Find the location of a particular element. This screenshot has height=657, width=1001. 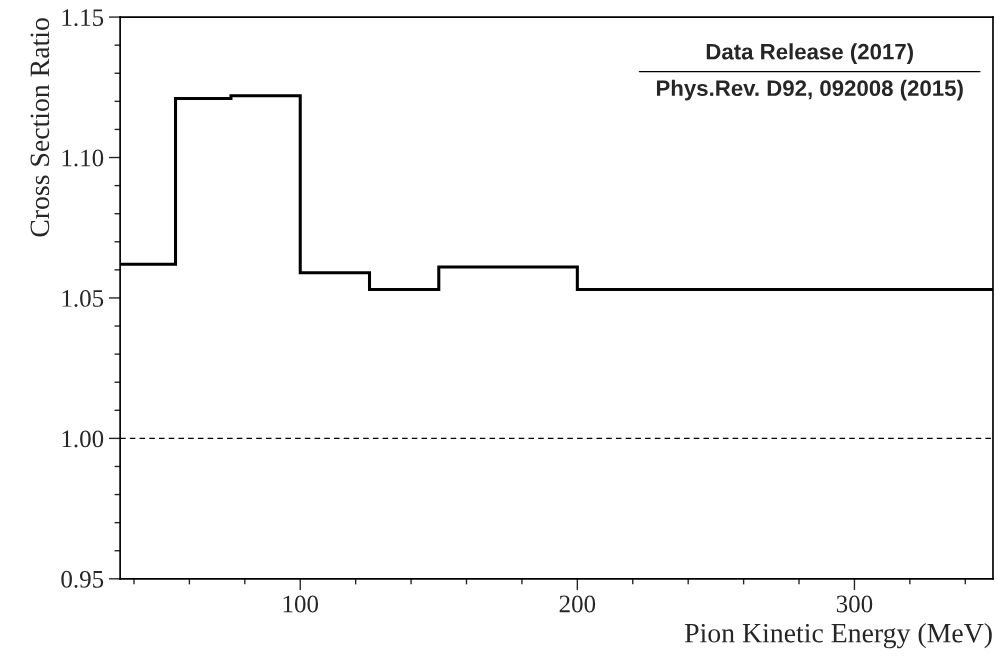

y-tick-label: 0.95 is located at coordinates (82, 579).